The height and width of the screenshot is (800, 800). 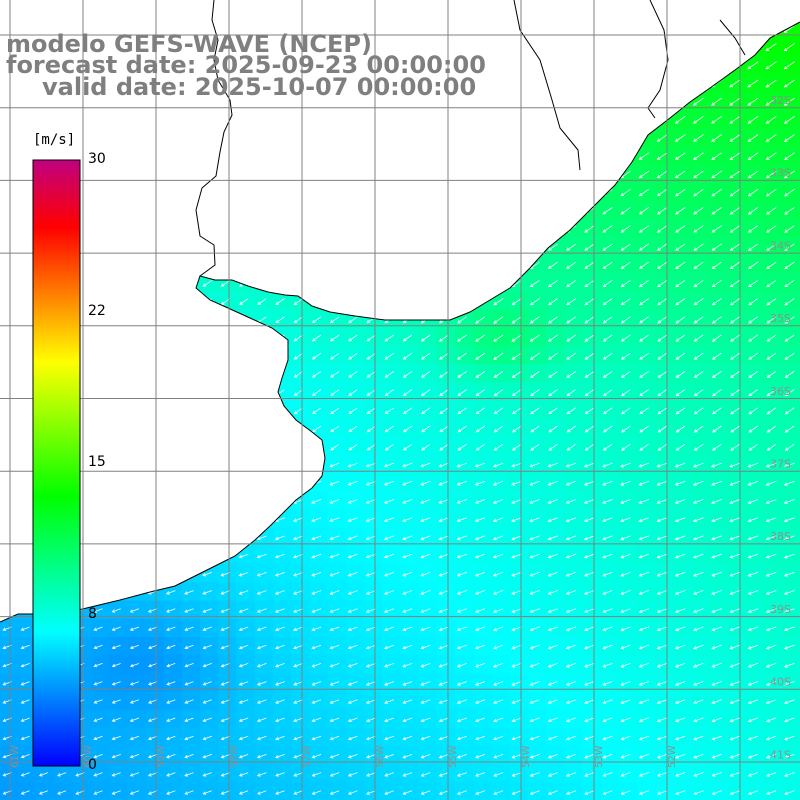 I want to click on longitude-label: 61W, so click(x=15, y=756).